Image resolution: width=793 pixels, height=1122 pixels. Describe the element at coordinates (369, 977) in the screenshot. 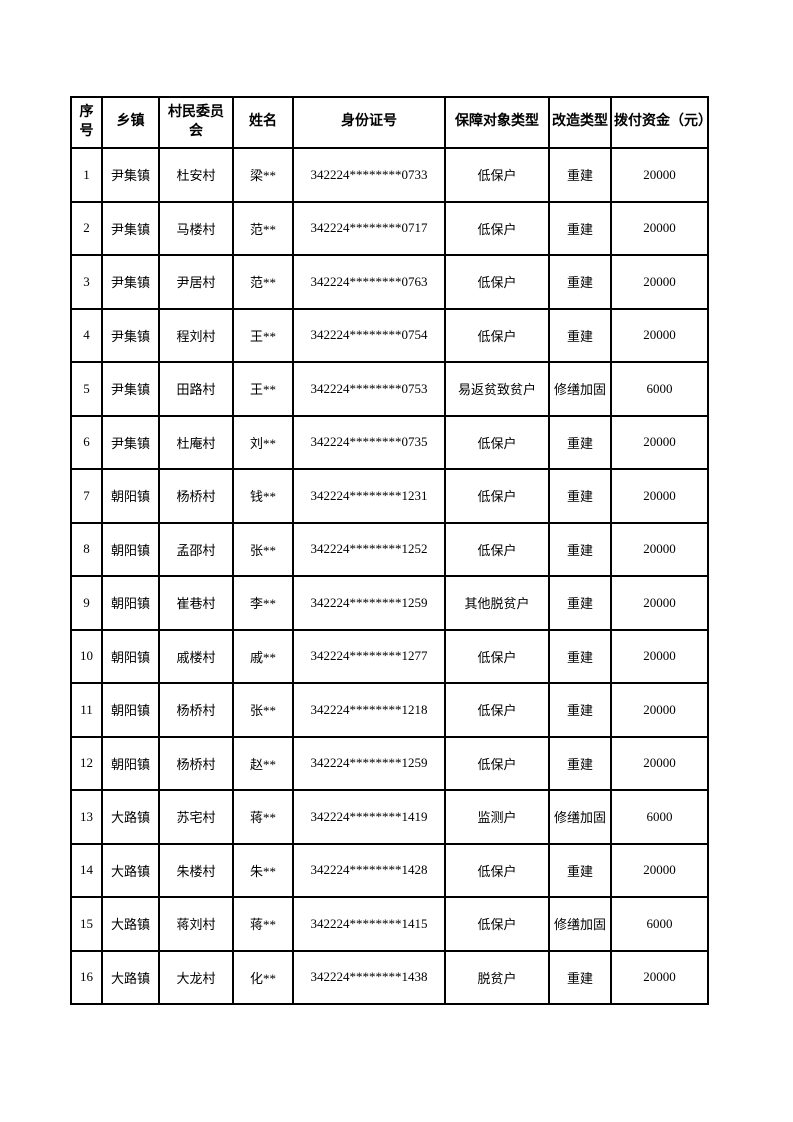

I see `cell-id-number: 342224********1438` at that location.